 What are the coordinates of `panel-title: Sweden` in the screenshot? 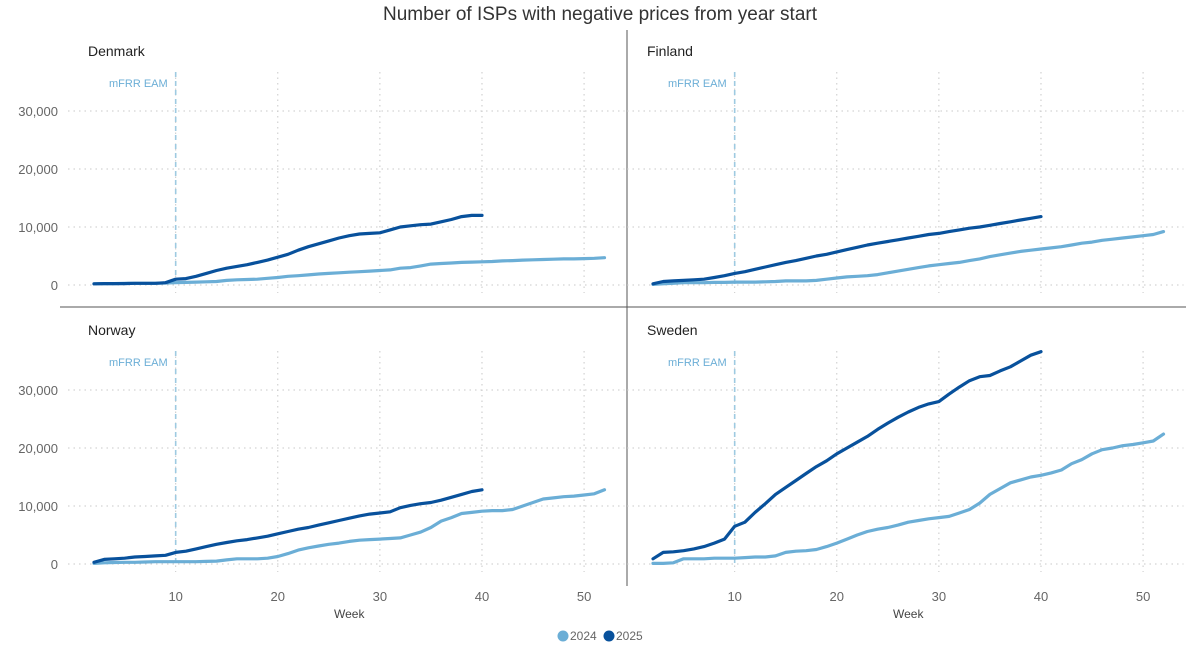 It's located at (672, 330).